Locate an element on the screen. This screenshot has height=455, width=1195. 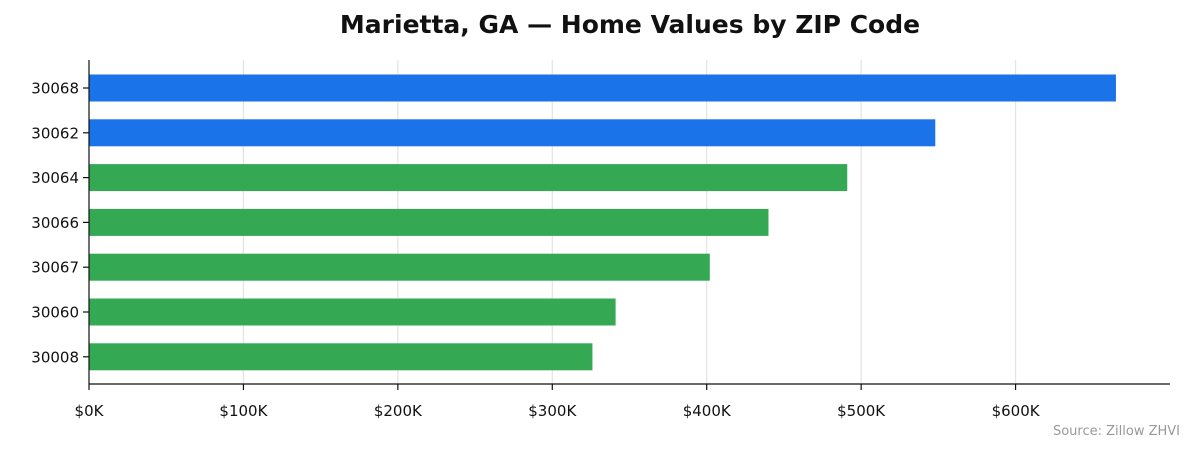
x-tick-label: $300K is located at coordinates (552, 411).